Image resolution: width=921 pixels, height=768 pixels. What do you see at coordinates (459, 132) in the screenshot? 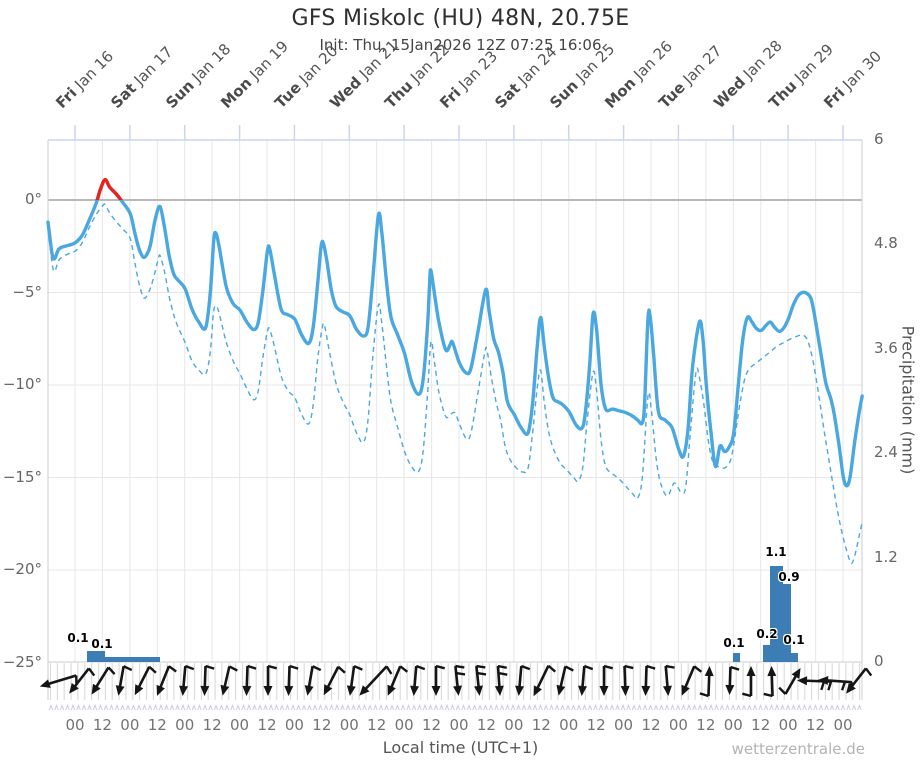
I see `day-ticks` at bounding box center [459, 132].